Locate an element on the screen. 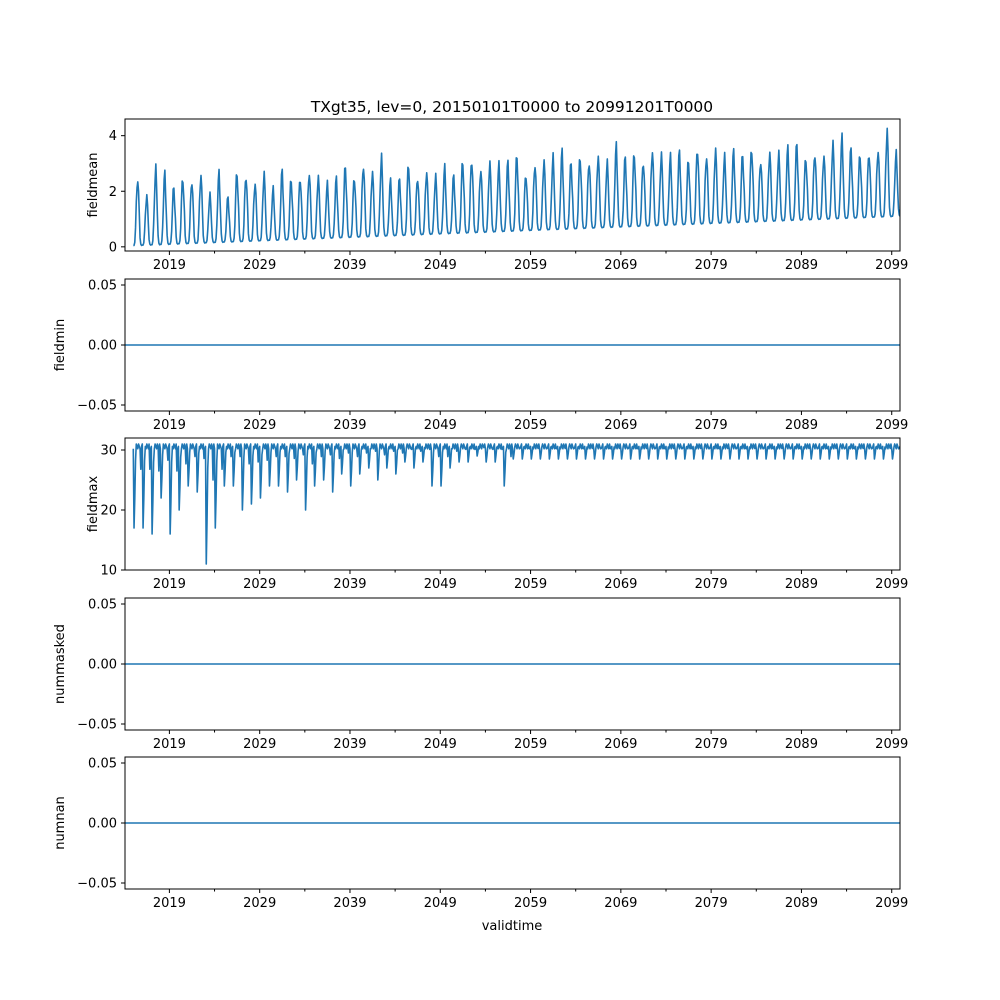 Image resolution: width=1000 pixels, height=1000 pixels. y-tick-label: 10 is located at coordinates (108, 571).